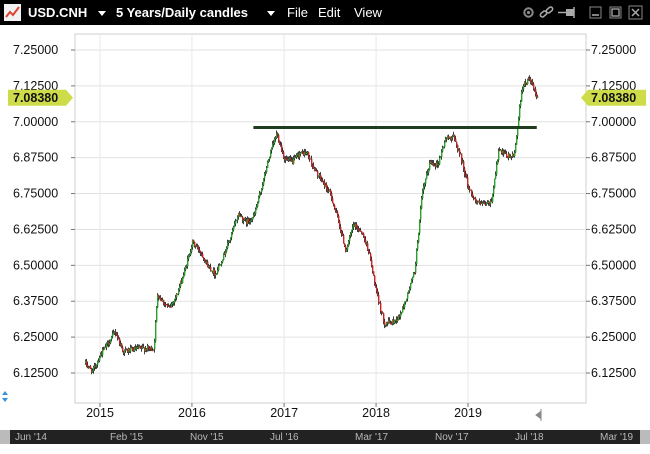 The height and width of the screenshot is (454, 650). I want to click on menu-file: File, so click(297, 12).